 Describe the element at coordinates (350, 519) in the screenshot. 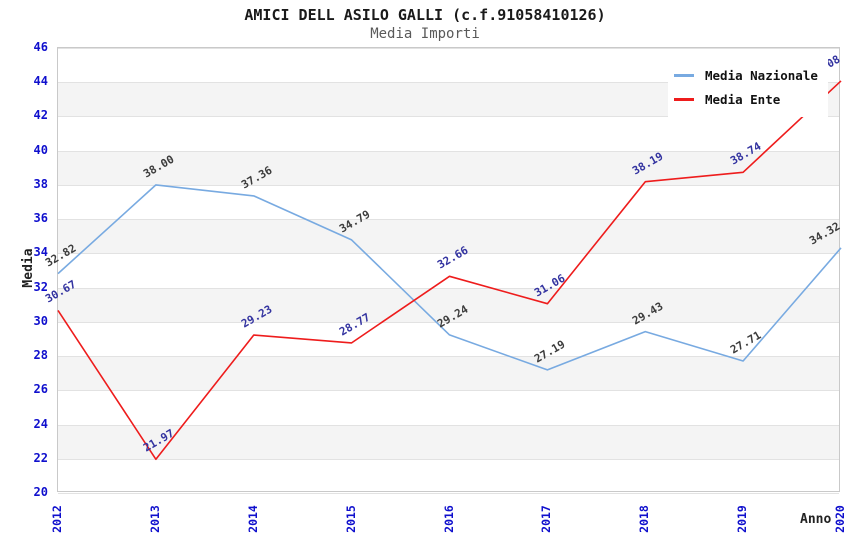

I see `x-tick-label: 2015` at that location.